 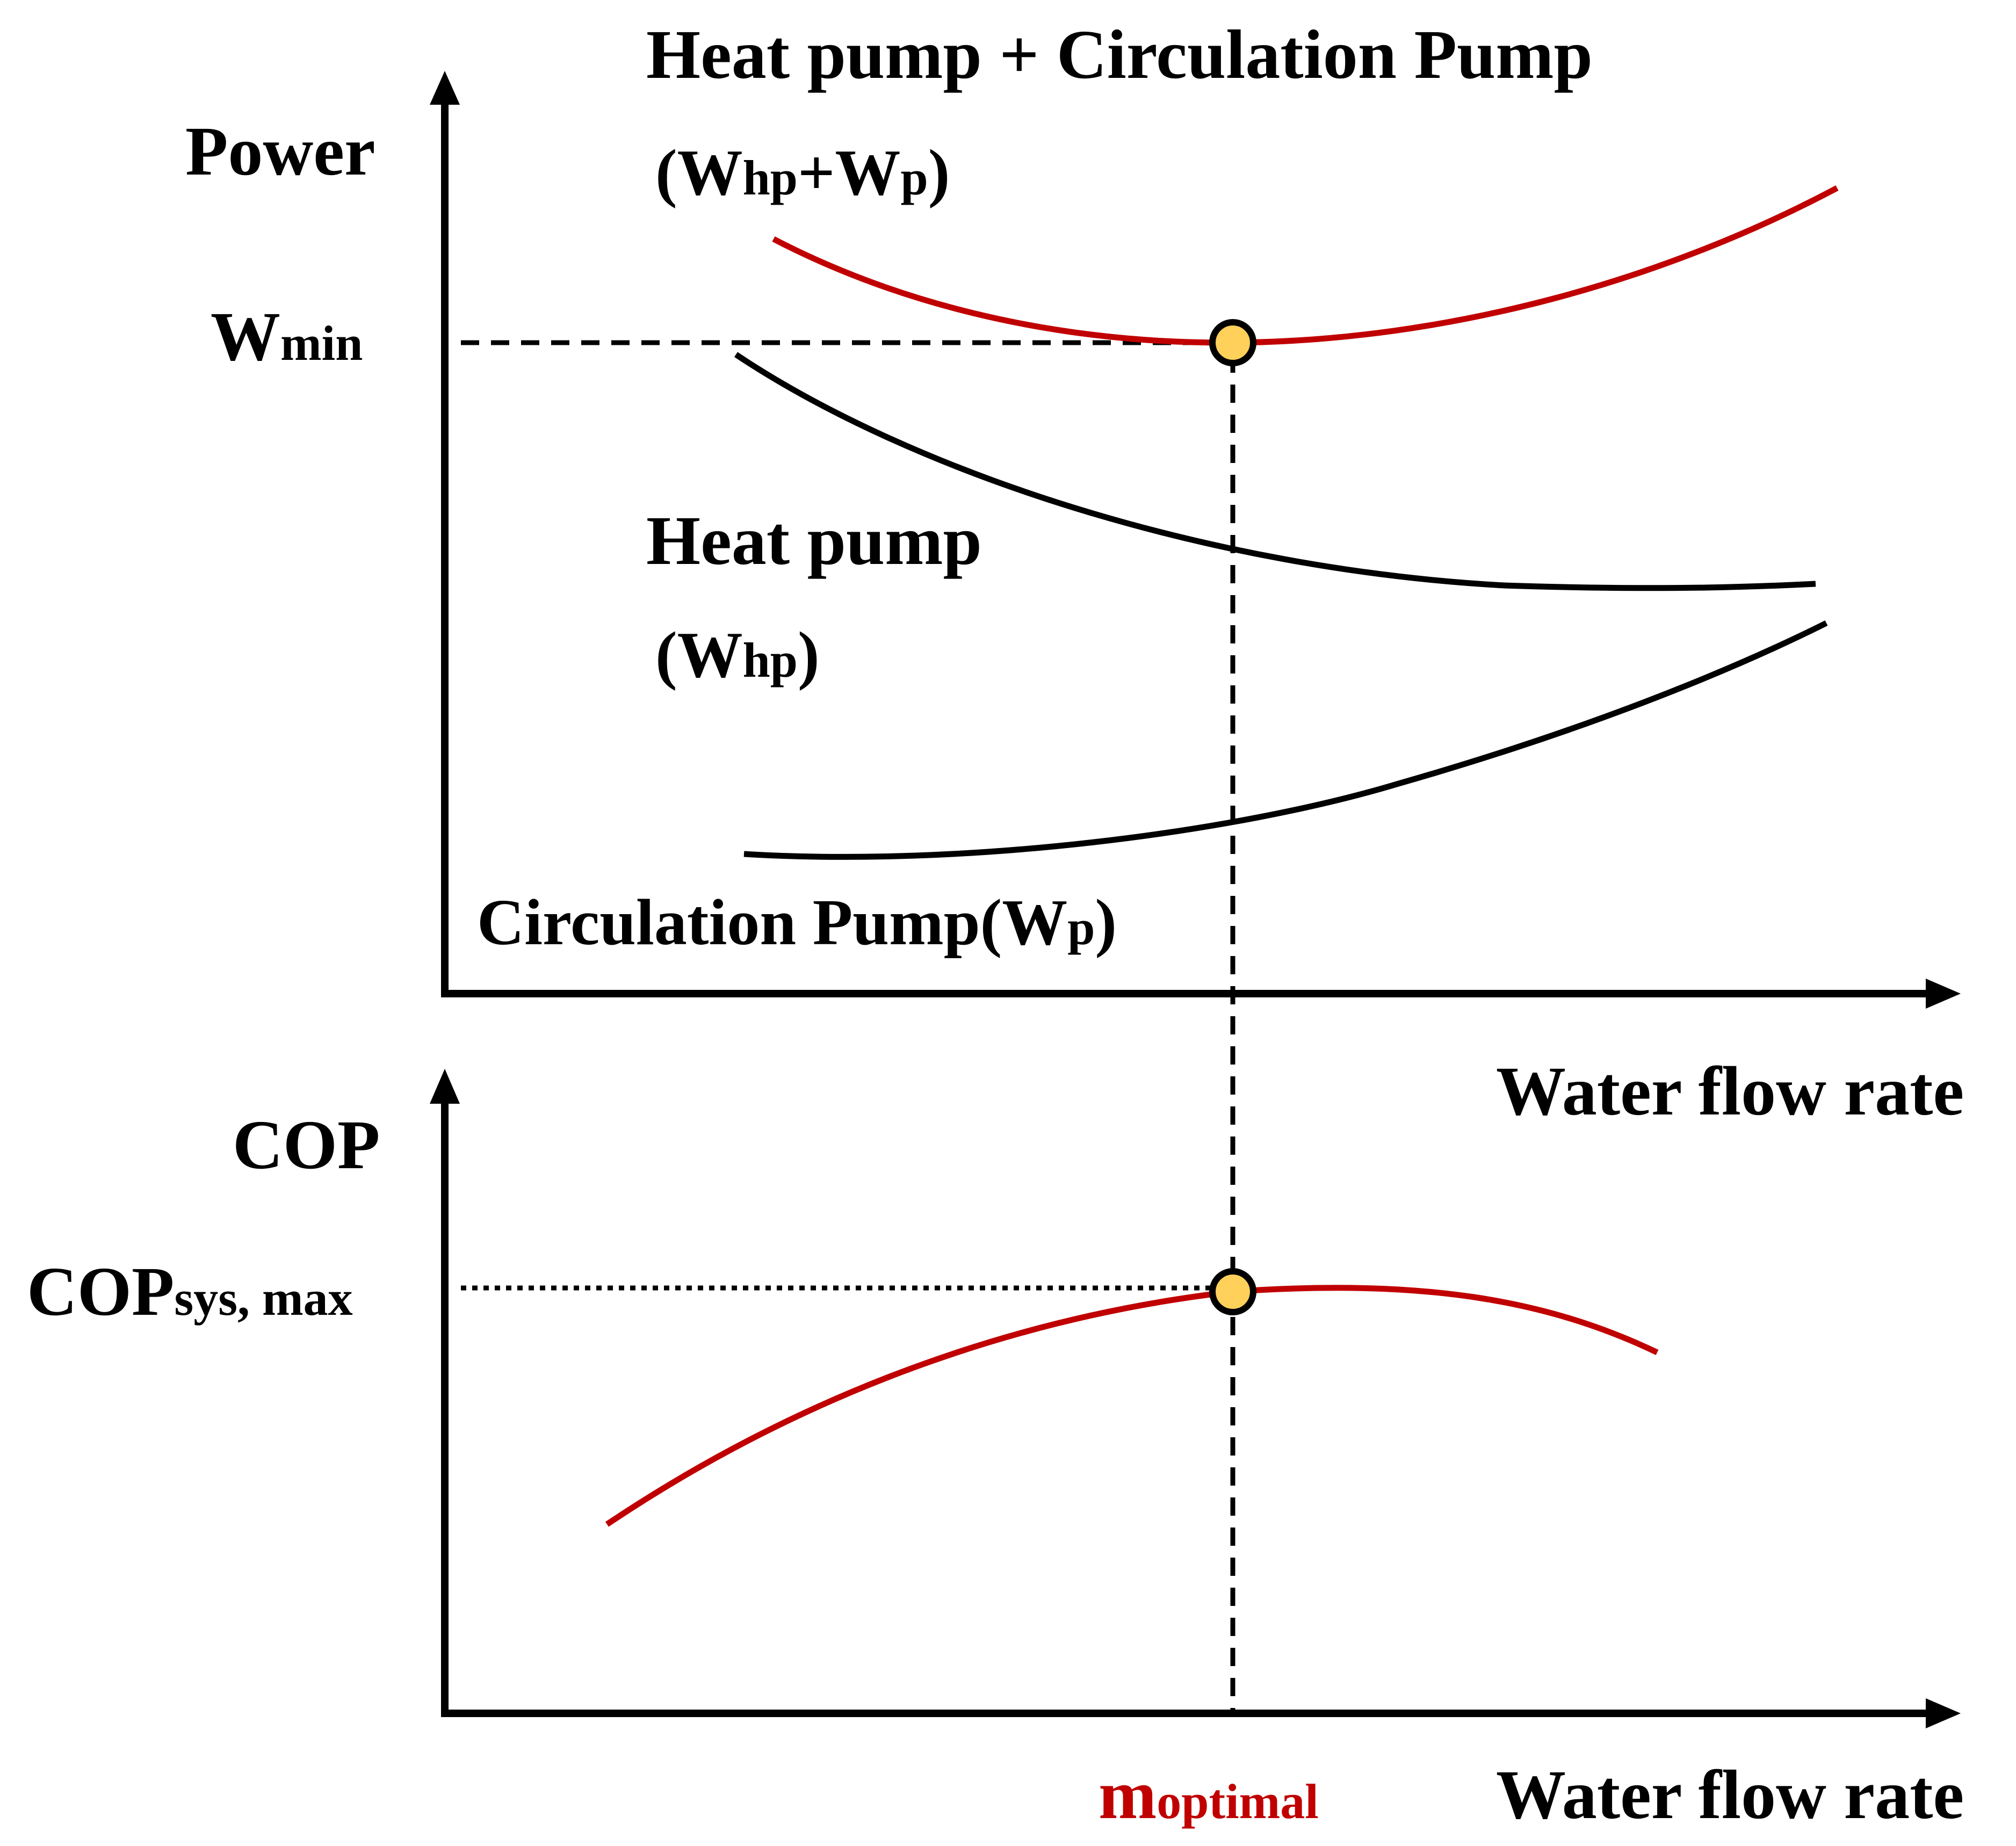 What do you see at coordinates (802, 172) in the screenshot?
I see `combined-curve-symbol: (Whp+Wp)` at bounding box center [802, 172].